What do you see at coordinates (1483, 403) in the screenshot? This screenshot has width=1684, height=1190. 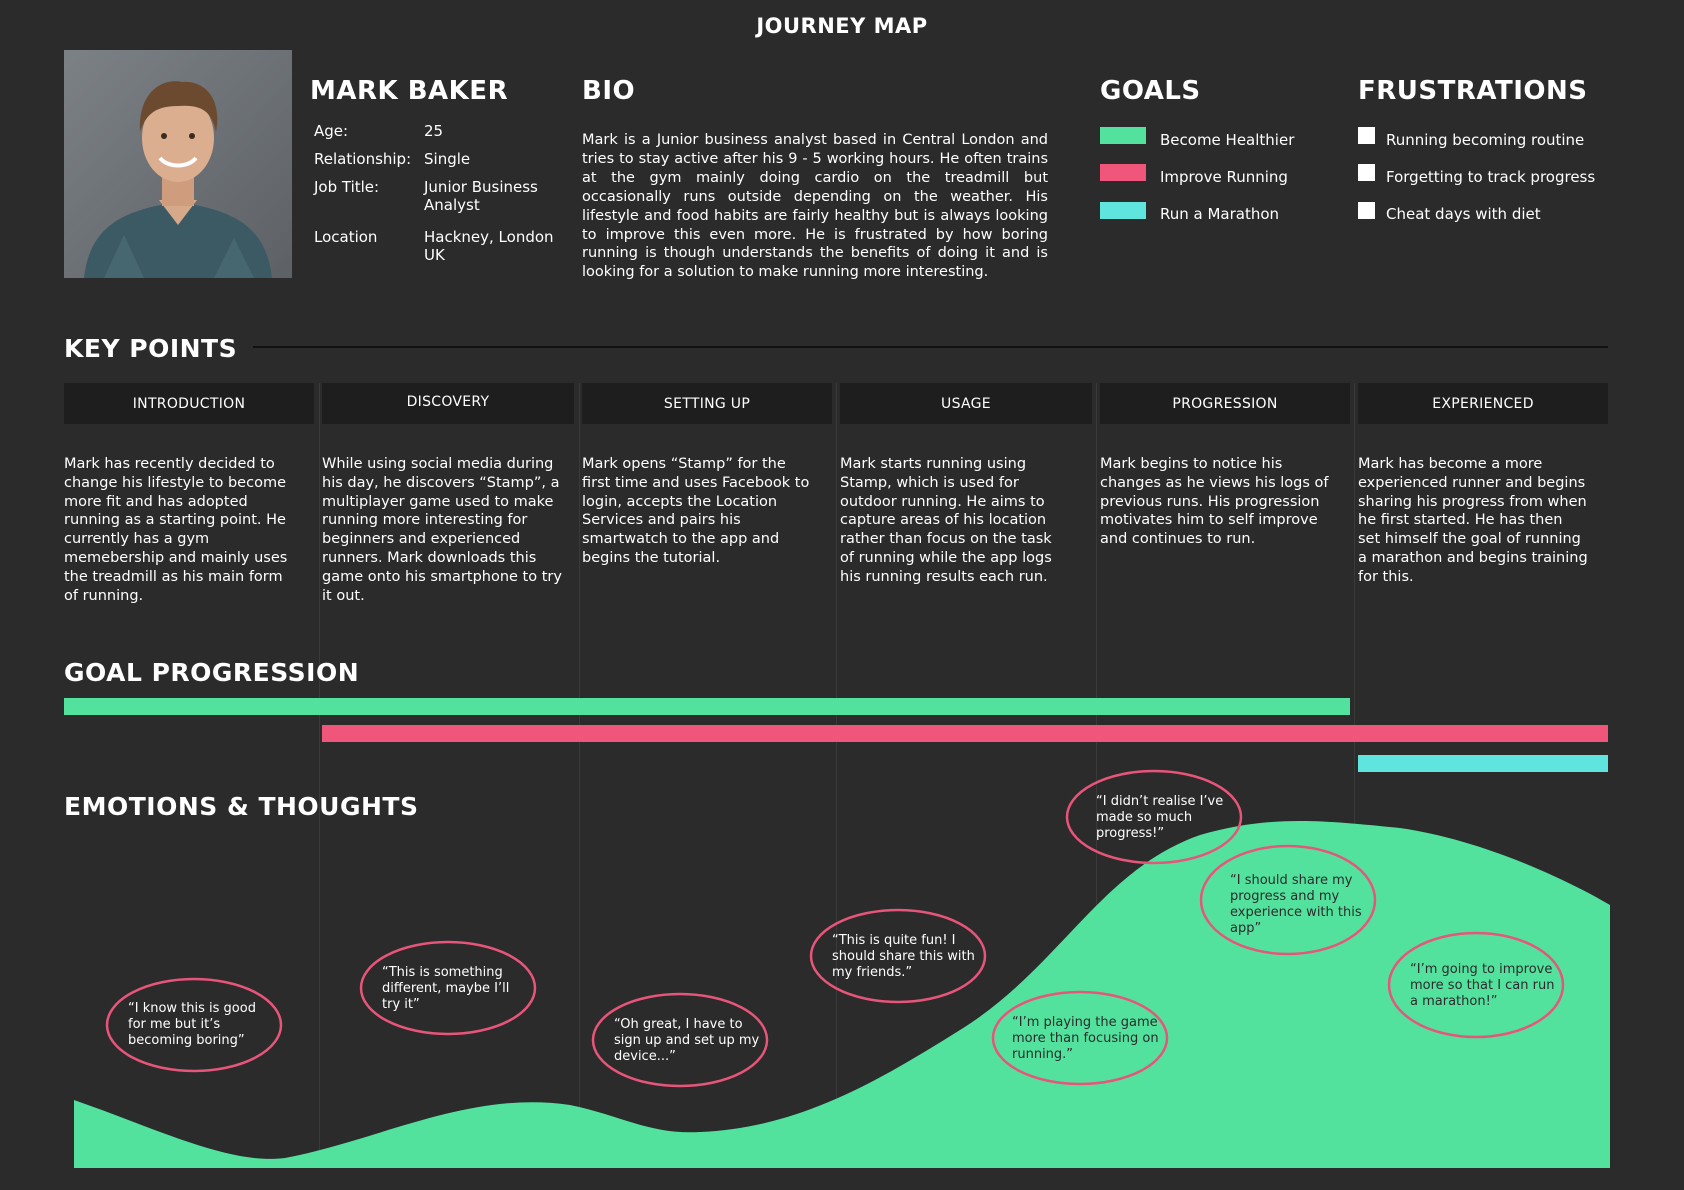 I see `stage-experienced: EXPERIENCED` at bounding box center [1483, 403].